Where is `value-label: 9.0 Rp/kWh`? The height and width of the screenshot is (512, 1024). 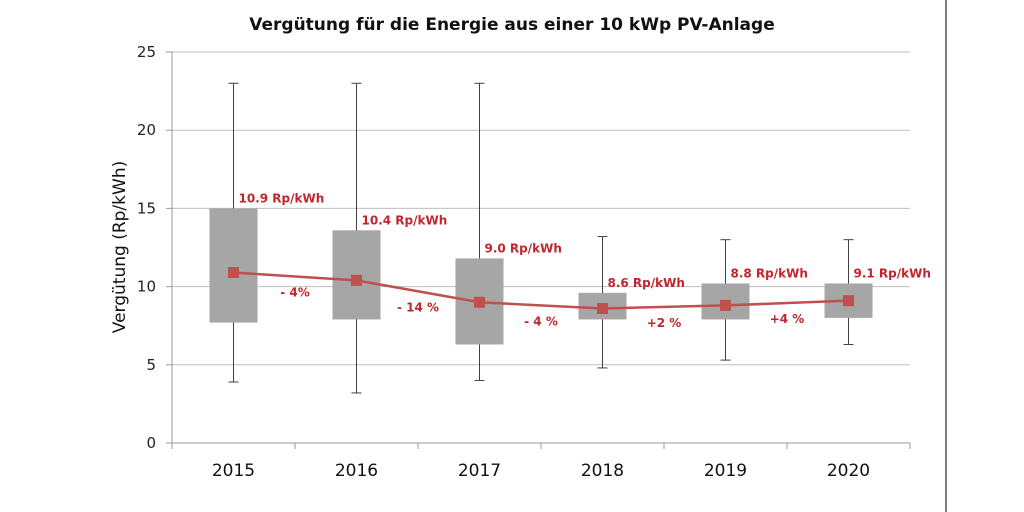 value-label: 9.0 Rp/kWh is located at coordinates (523, 248).